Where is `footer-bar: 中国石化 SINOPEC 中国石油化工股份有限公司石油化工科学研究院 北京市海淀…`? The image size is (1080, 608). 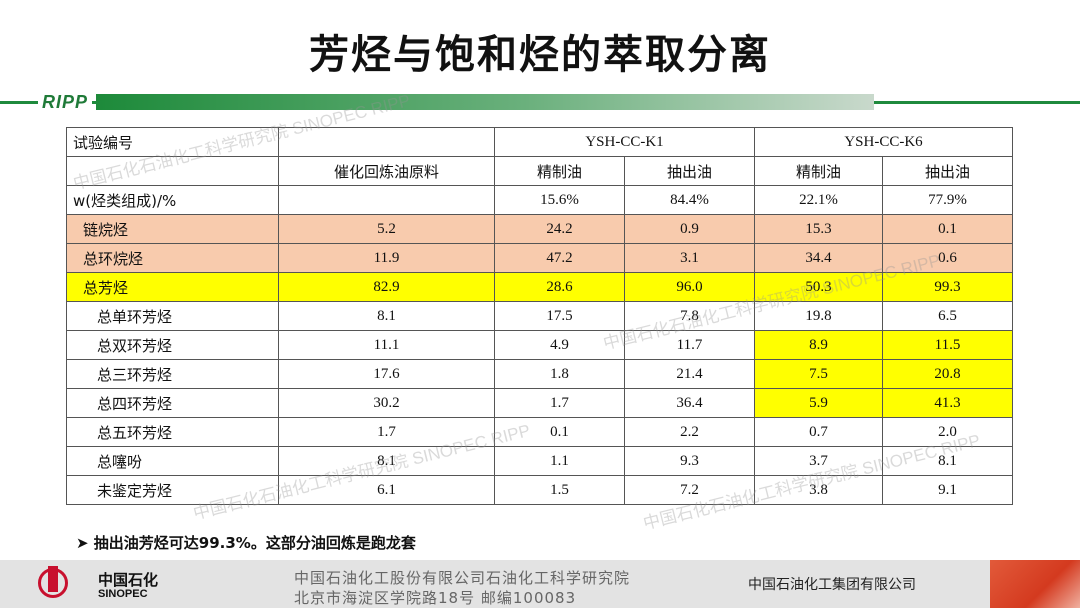
footer-bar: 中国石化 SINOPEC 中国石油化工股份有限公司石油化工科学研究院 北京市海淀… is located at coordinates (540, 584).